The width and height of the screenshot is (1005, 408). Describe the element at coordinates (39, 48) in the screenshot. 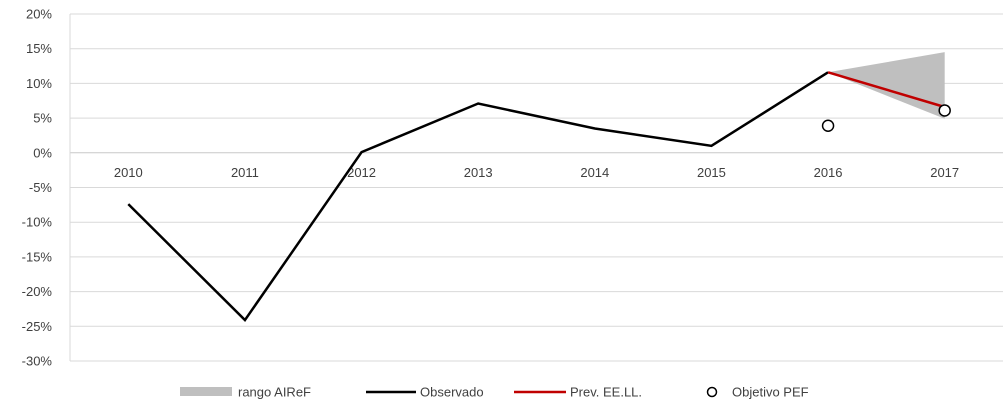

I see `y-tick-label: 15%` at that location.